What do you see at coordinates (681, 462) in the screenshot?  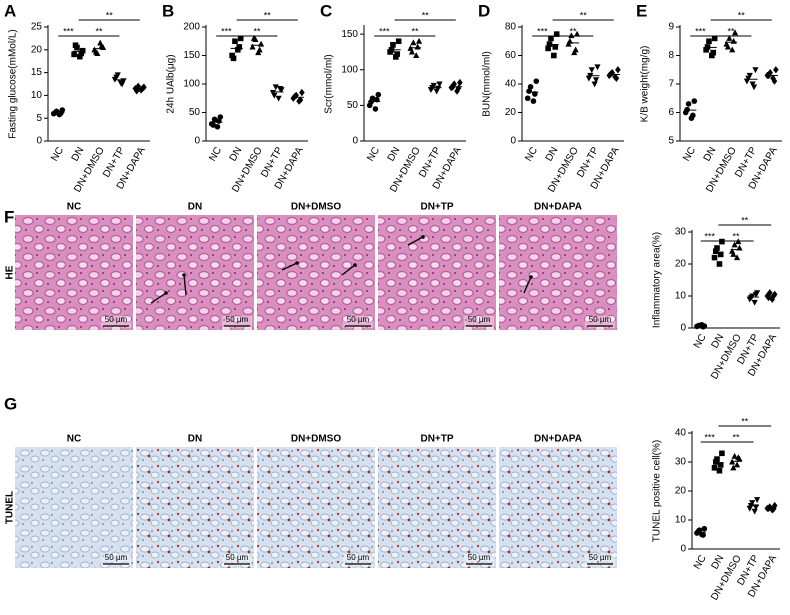 I see `y-tick-label: 30` at bounding box center [681, 462].